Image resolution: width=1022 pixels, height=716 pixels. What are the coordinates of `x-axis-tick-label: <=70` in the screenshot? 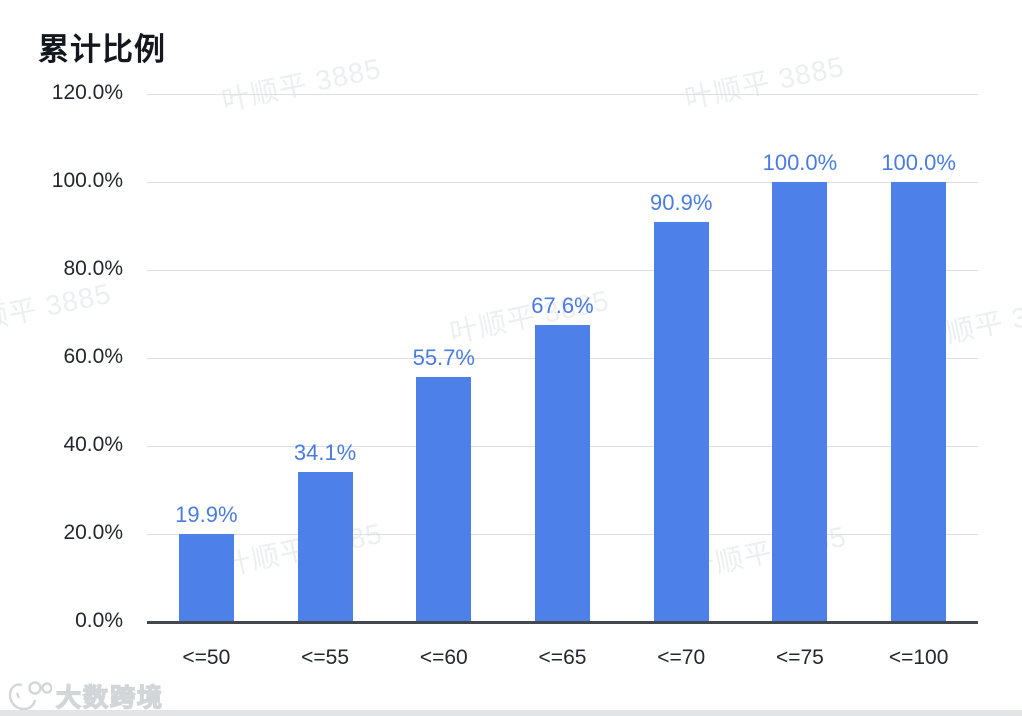 It's located at (681, 657).